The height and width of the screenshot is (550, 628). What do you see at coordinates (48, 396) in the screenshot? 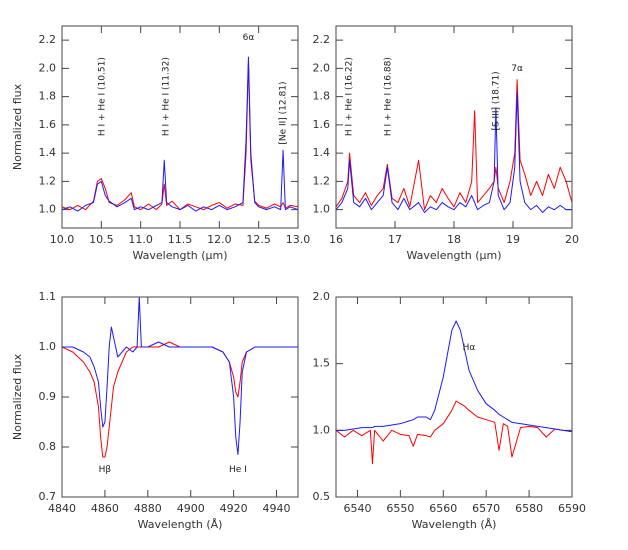
I see `y-tick-label: 0.9` at bounding box center [48, 396].